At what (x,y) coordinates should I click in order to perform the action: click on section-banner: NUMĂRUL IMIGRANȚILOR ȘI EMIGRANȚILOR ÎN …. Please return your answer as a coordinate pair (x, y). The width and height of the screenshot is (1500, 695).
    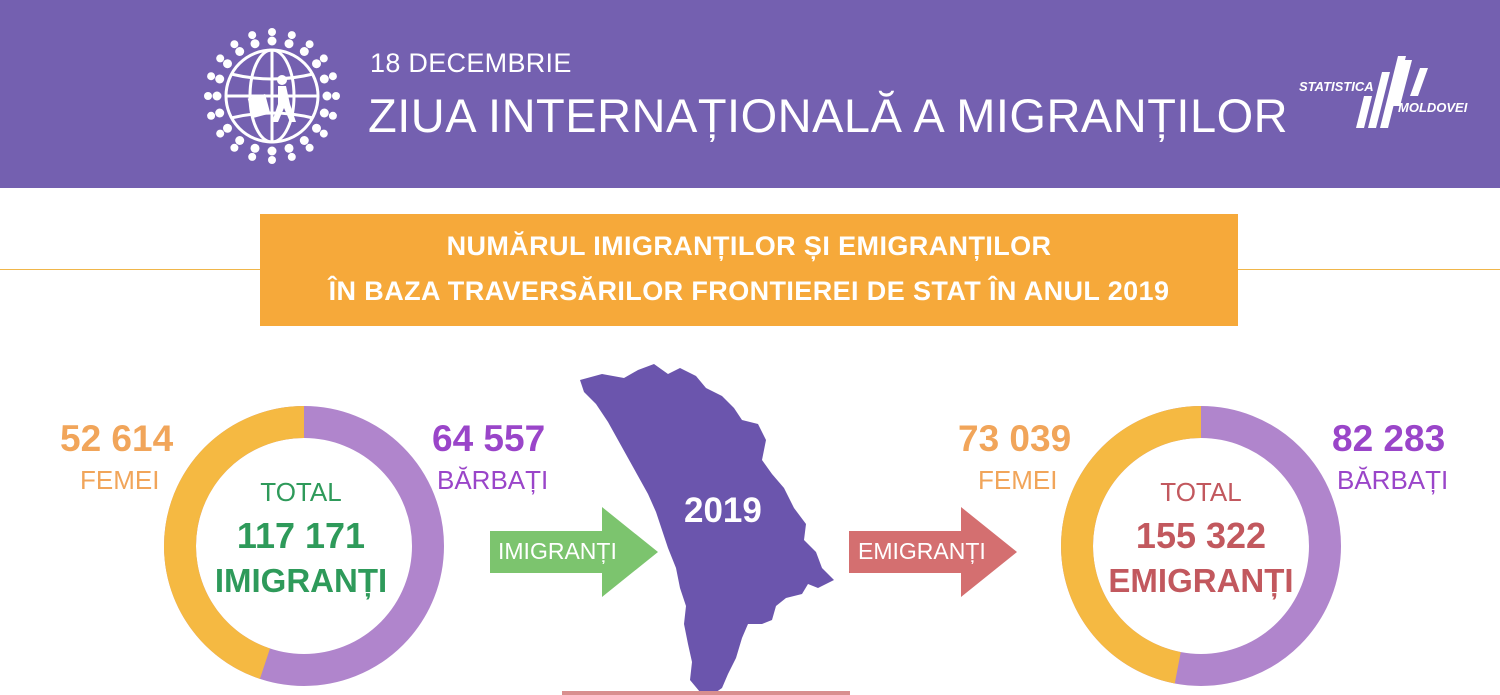
    Looking at the image, I should click on (749, 270).